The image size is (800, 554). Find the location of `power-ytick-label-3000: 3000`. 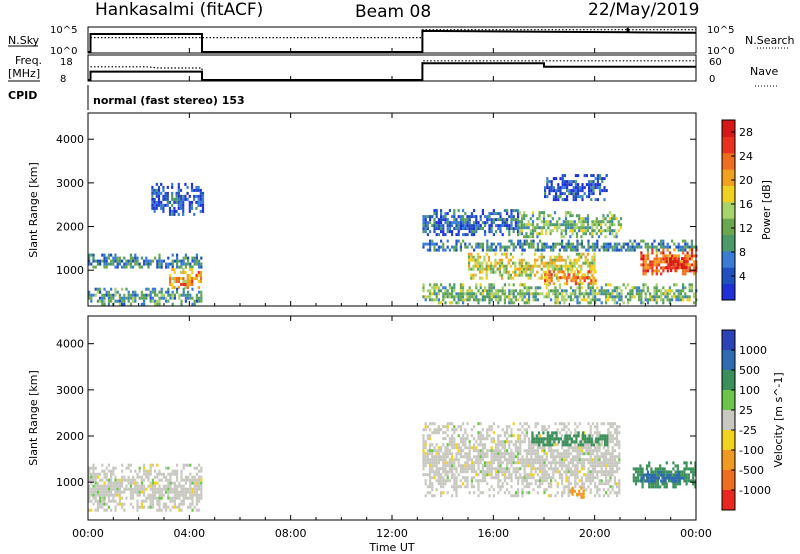

power-ytick-label-3000: 3000 is located at coordinates (70, 183).